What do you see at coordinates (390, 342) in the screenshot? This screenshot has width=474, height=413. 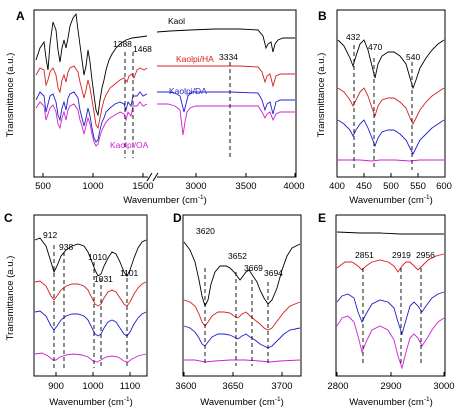 I see `series-kaolpi-oa-line-e` at bounding box center [390, 342].